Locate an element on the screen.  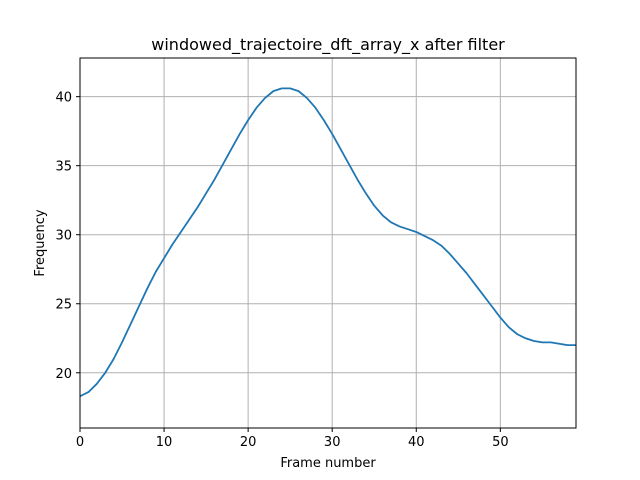
y-tick-label: 25 is located at coordinates (63, 305).